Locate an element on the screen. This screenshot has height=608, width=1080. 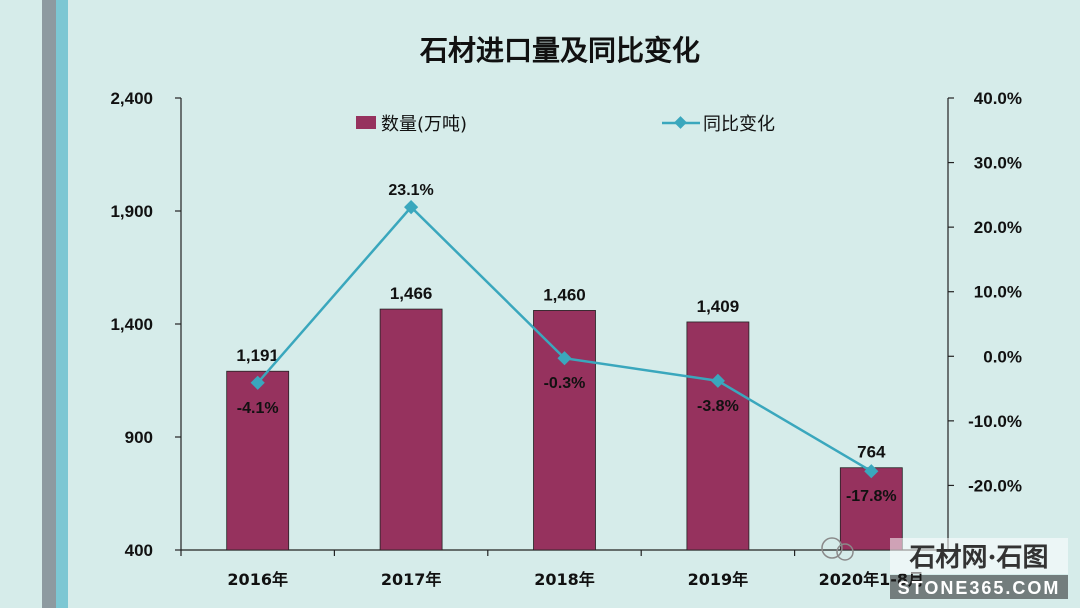
right-axis-ticks: 40.0% 30.0% 20.0% 10.0% 0.0% -10.0% -20.0% is located at coordinates (985, 292).